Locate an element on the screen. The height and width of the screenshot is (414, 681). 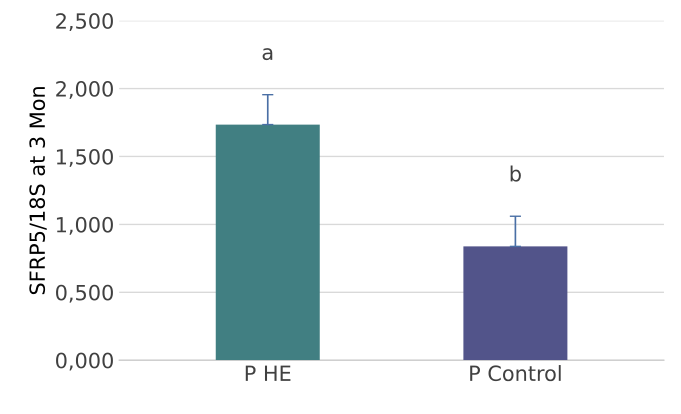
y-tick-label: 1,500 is located at coordinates (84, 157).